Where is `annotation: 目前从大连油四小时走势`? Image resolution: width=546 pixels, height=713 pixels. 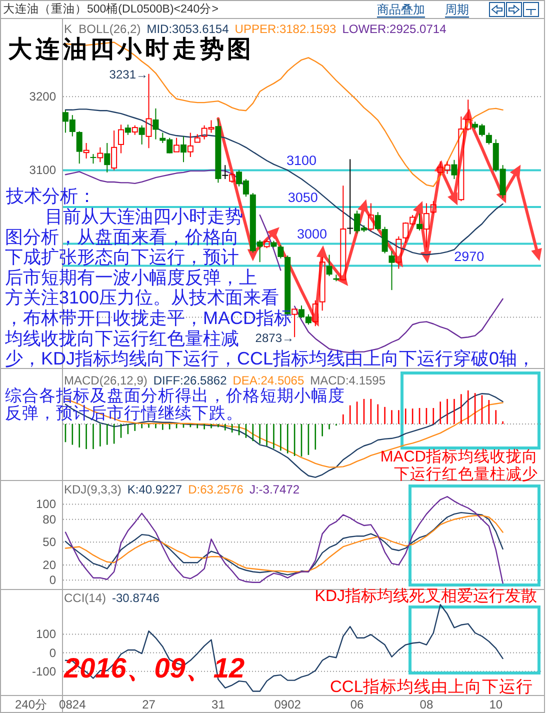 annotation: 目前从大连油四小时走势 is located at coordinates (144, 216).